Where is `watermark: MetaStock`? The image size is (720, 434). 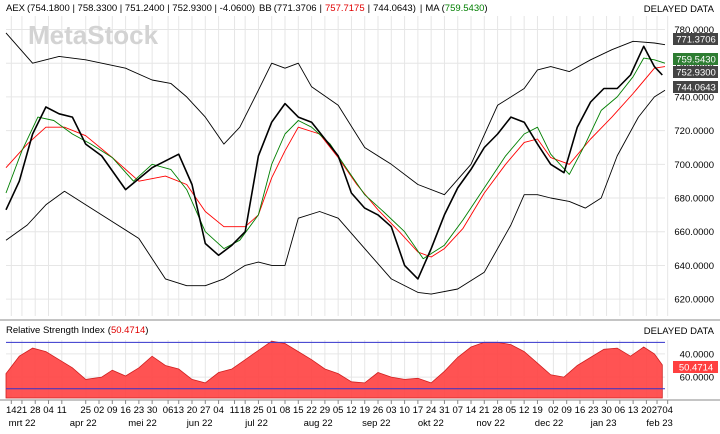
watermark: MetaStock is located at coordinates (93, 35).